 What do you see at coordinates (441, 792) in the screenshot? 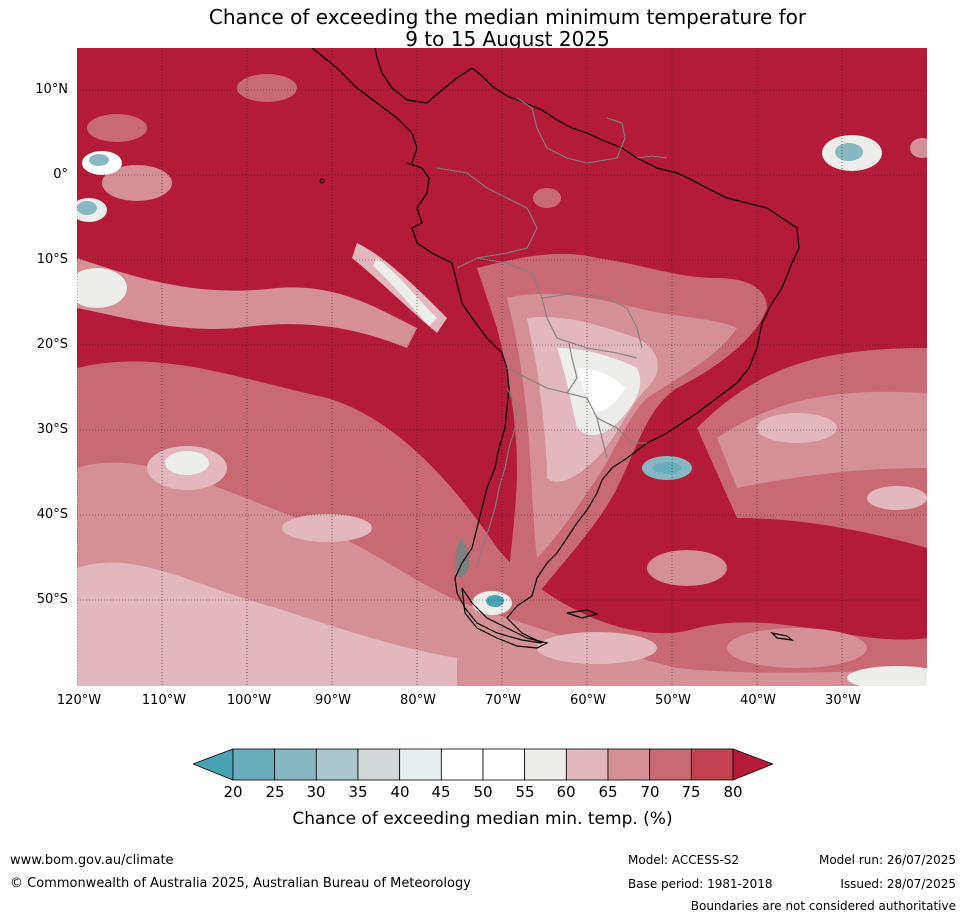
I see `colorbar-tick-45: 45` at bounding box center [441, 792].